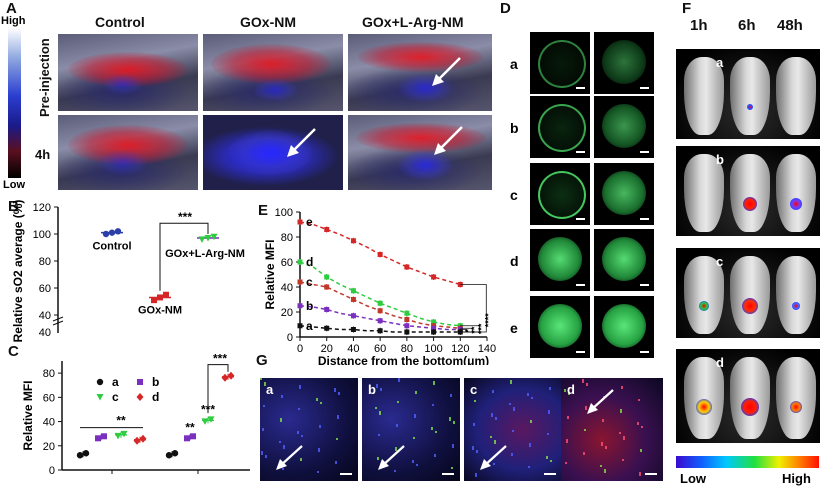  What do you see at coordinates (287, 313) in the screenshot?
I see `e-ytick-label-1: 20` at bounding box center [287, 313].